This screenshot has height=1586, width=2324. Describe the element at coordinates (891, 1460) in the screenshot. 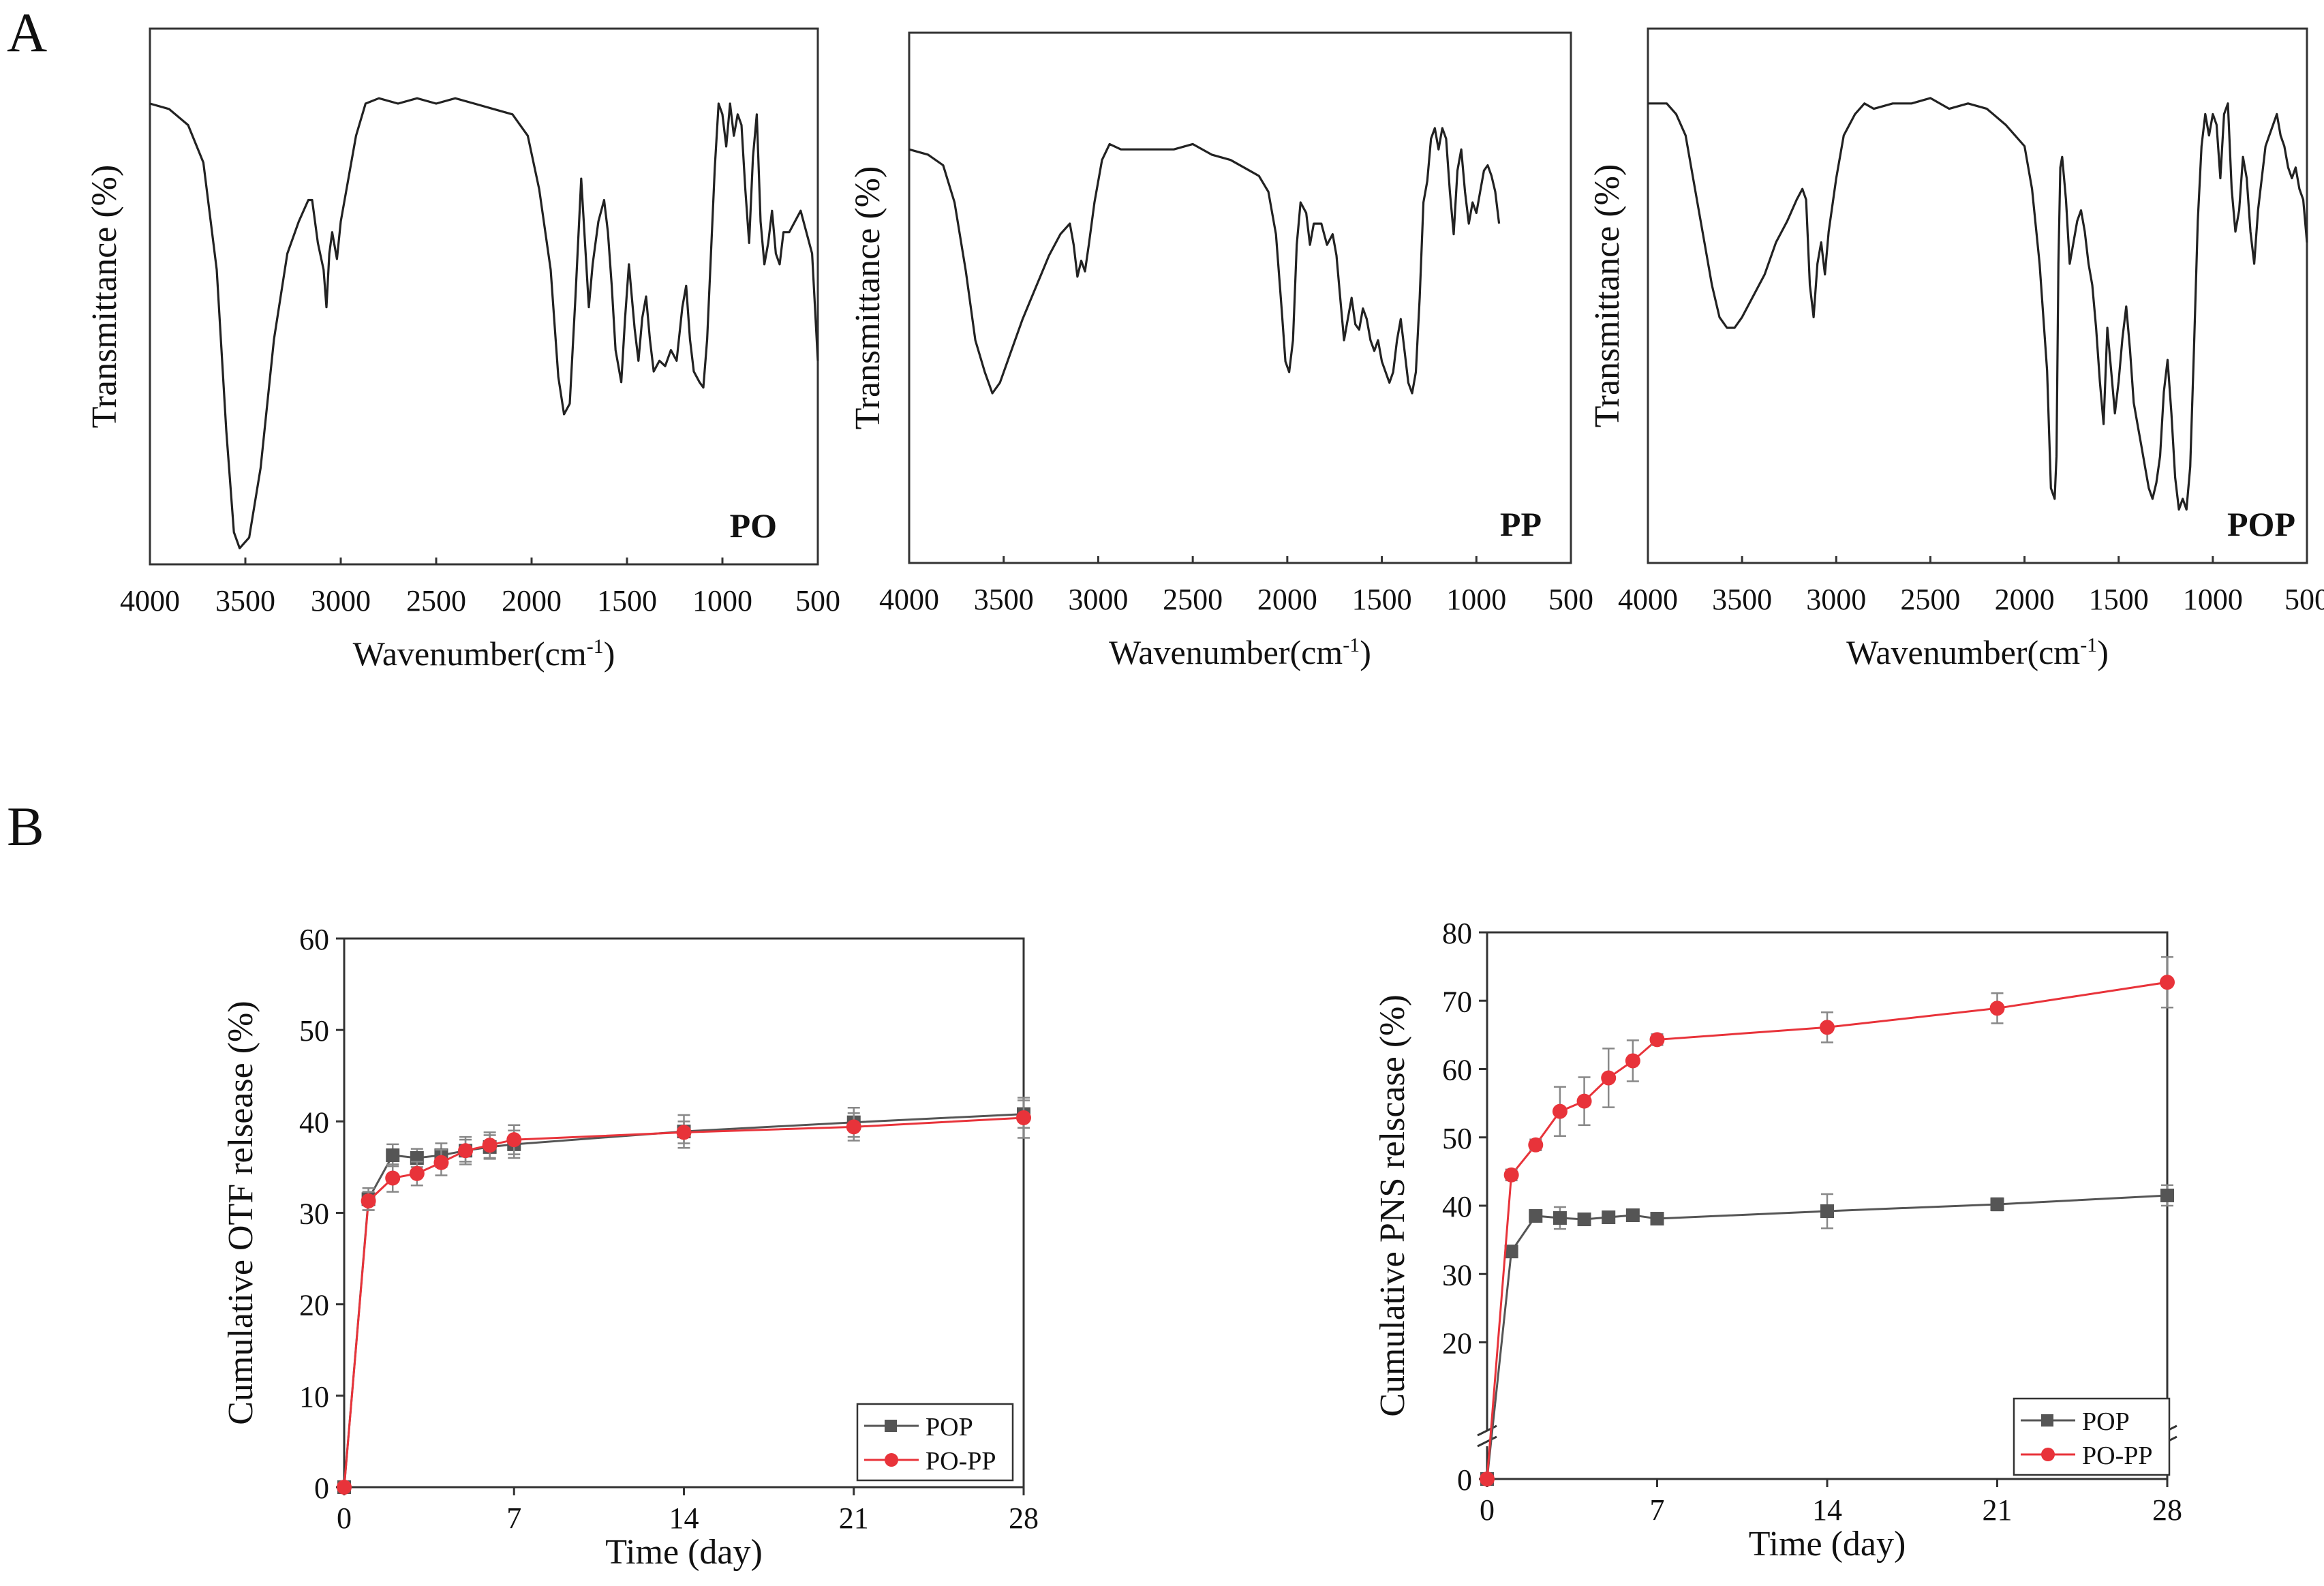

I see `legend-marker-po-pp` at that location.